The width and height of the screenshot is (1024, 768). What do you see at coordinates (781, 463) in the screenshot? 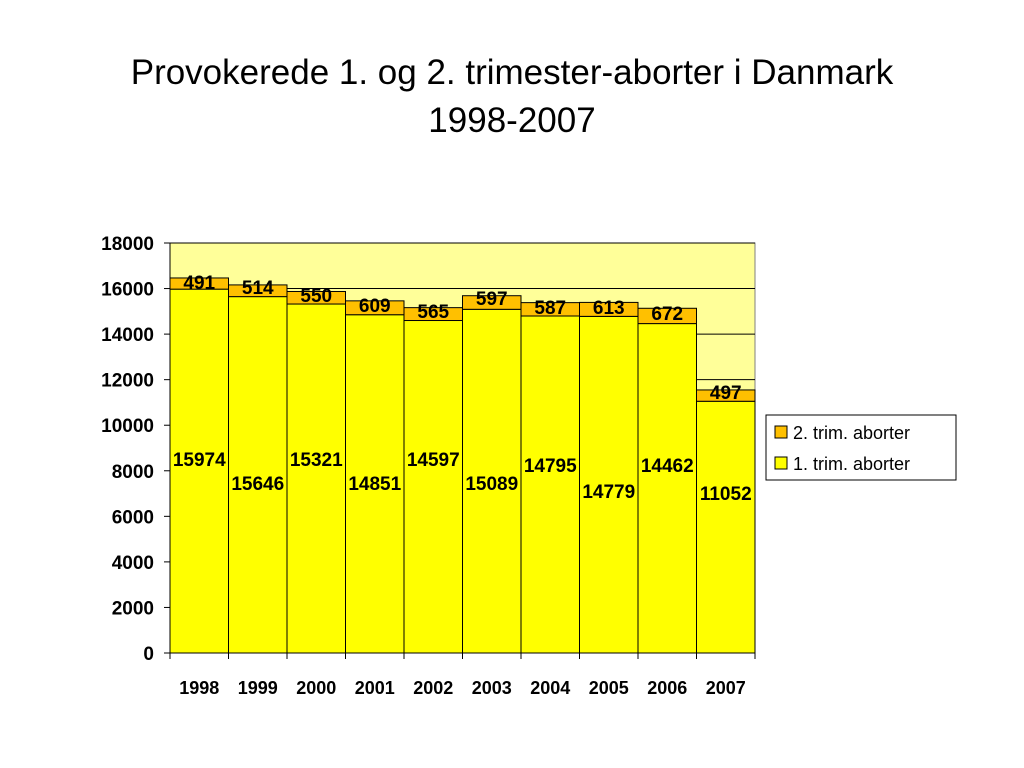
I see `legend-swatch-trim1` at bounding box center [781, 463].